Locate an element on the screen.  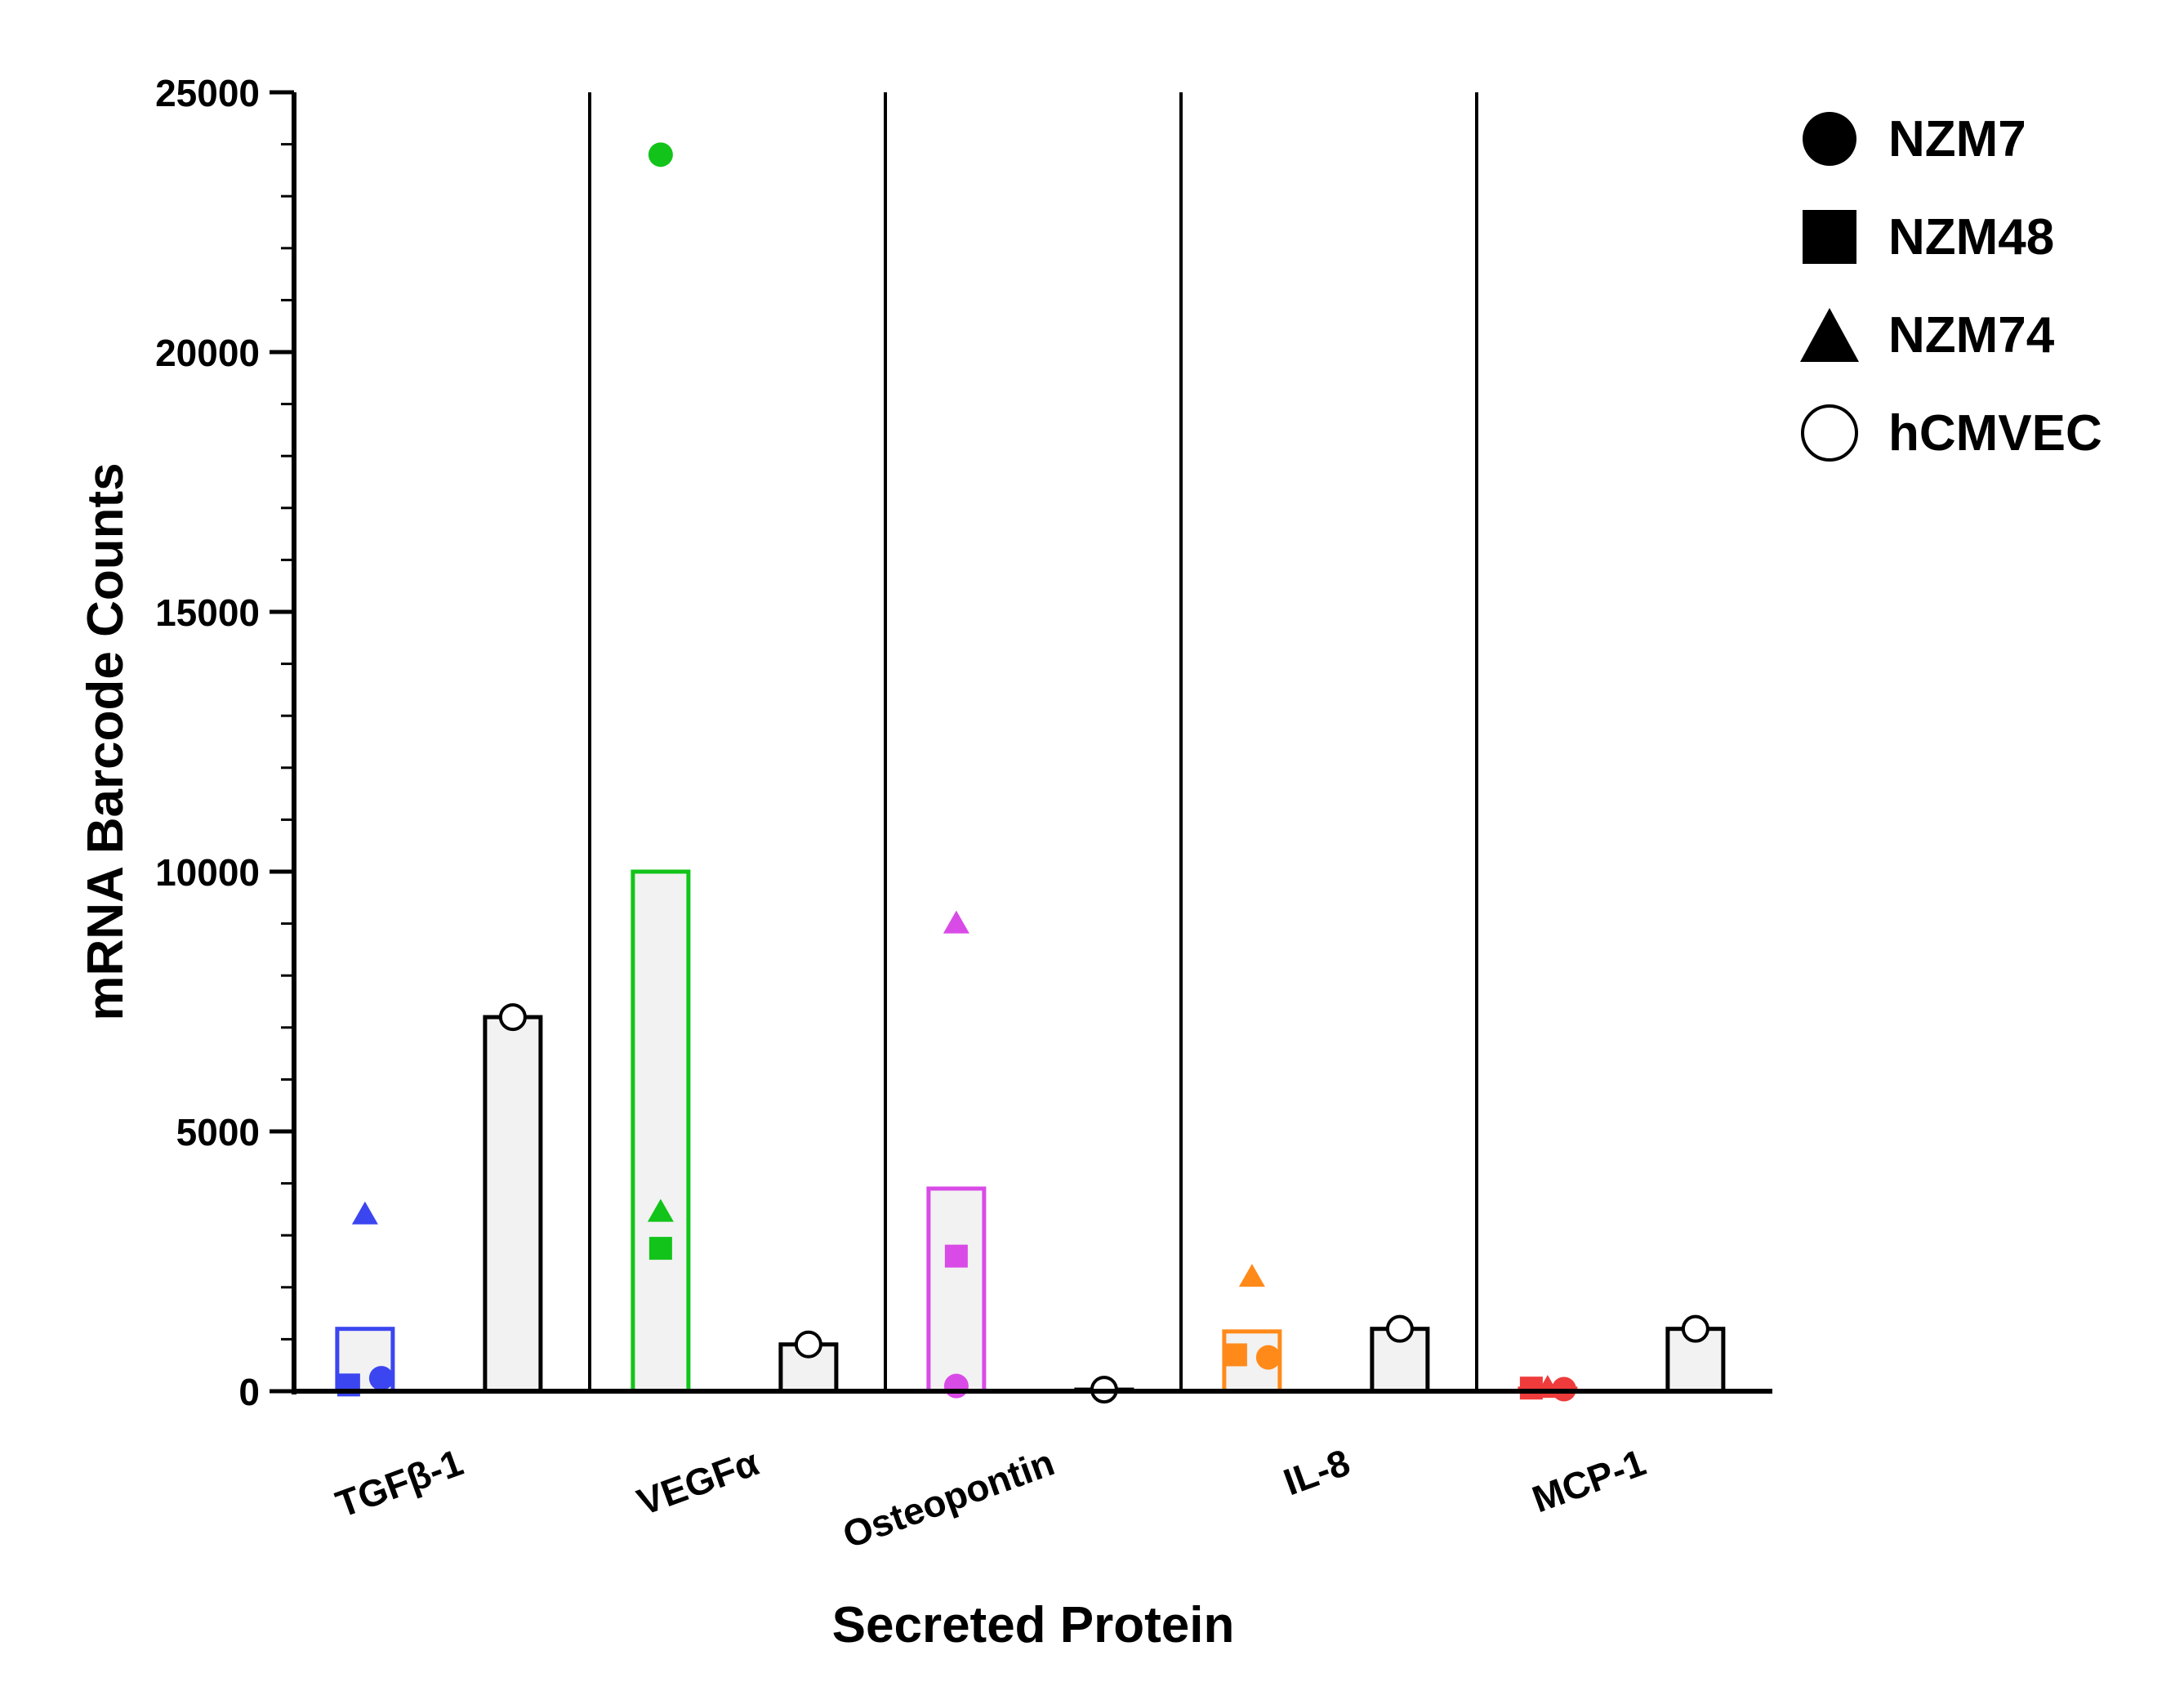
x-tick-label: VEGFα is located at coordinates (697, 1482).